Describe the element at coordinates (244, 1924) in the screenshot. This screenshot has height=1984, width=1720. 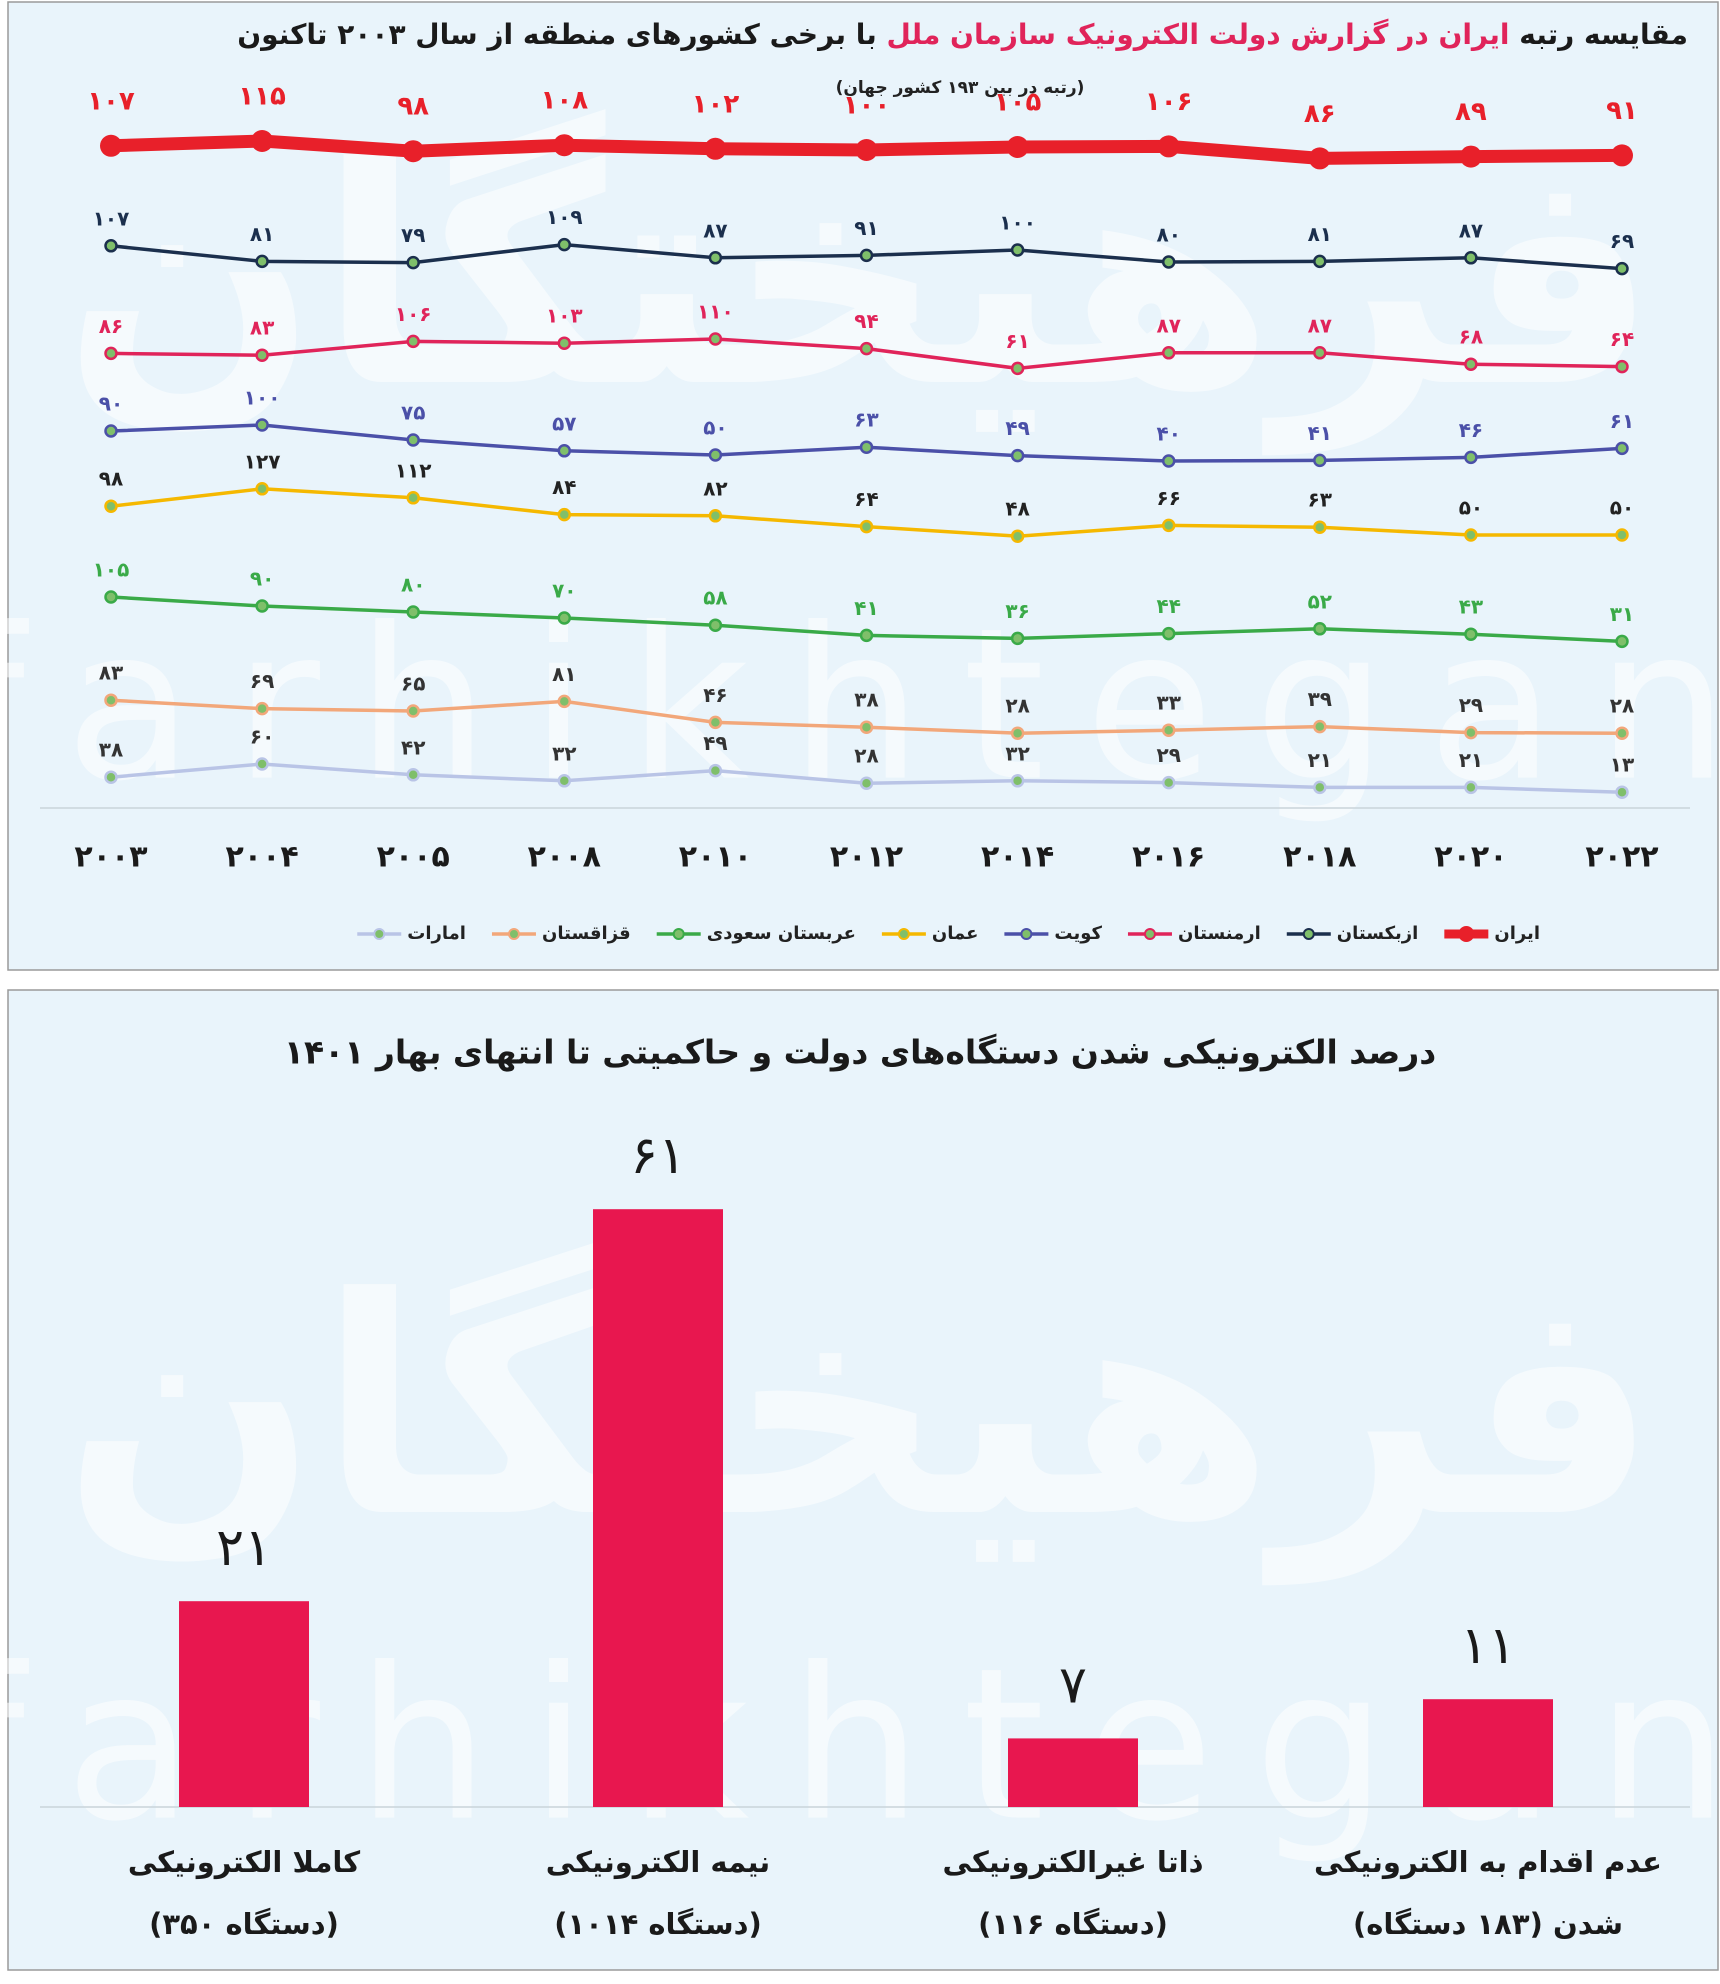
I see `x-tick-label: (۳۵۰ دستگاه)` at that location.